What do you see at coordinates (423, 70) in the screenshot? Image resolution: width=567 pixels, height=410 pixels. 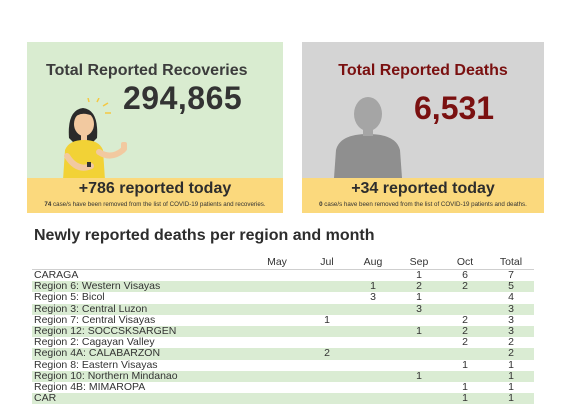 I see `deaths-title: Total Reported Deaths` at bounding box center [423, 70].